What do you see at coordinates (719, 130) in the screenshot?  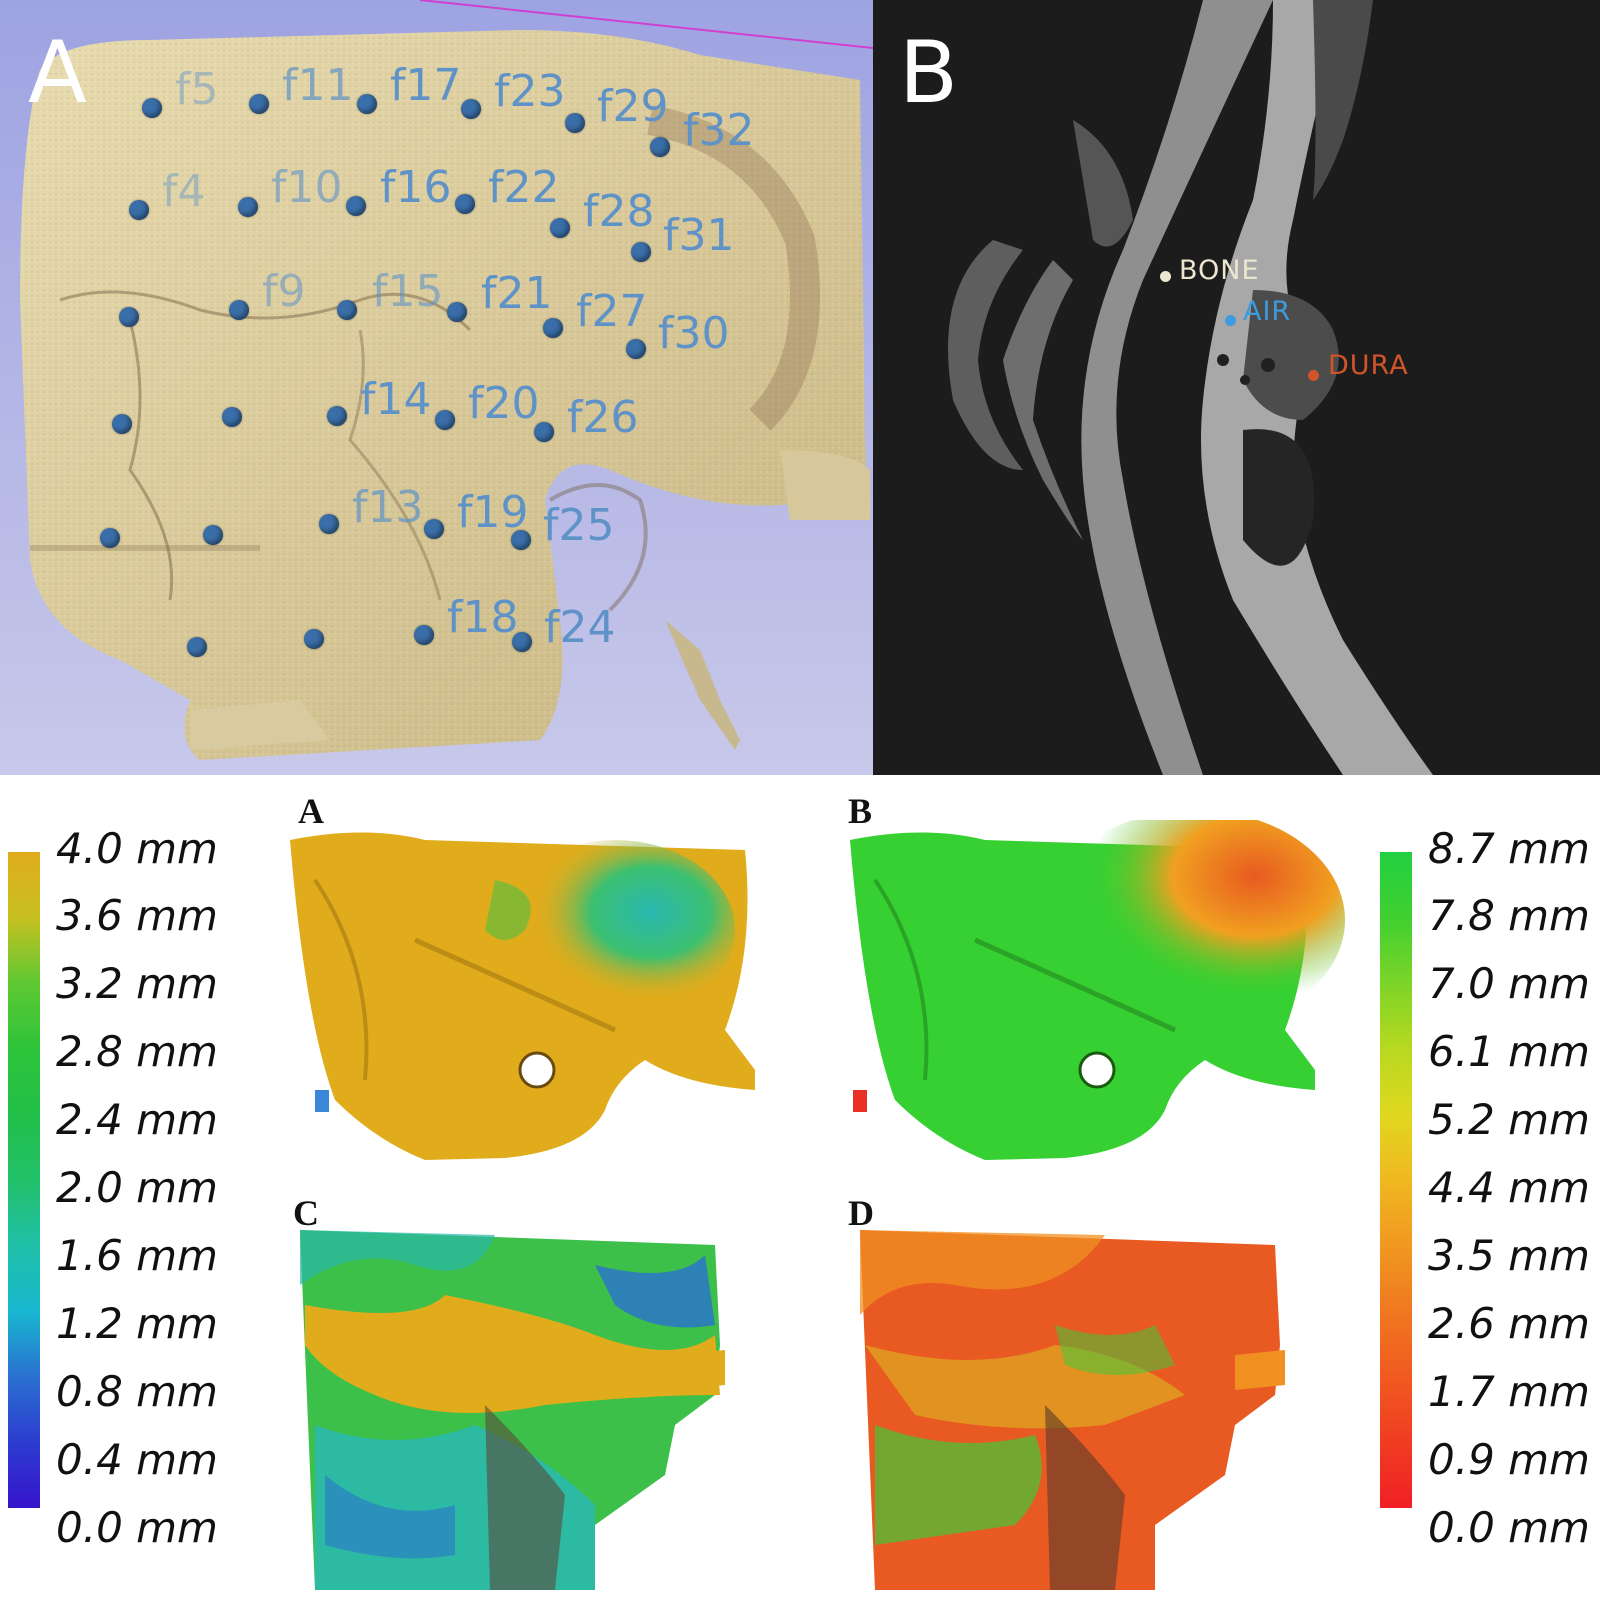 I see `fiducial-label: f32` at bounding box center [719, 130].